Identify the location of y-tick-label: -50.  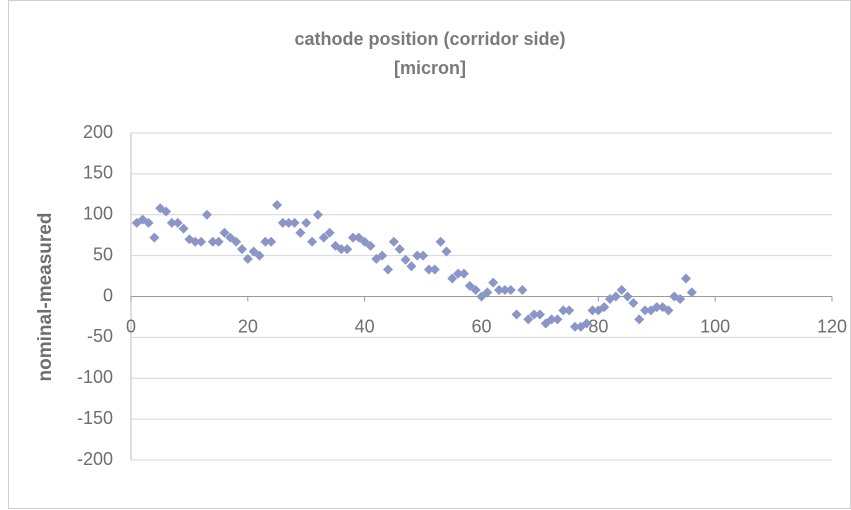
(100, 336).